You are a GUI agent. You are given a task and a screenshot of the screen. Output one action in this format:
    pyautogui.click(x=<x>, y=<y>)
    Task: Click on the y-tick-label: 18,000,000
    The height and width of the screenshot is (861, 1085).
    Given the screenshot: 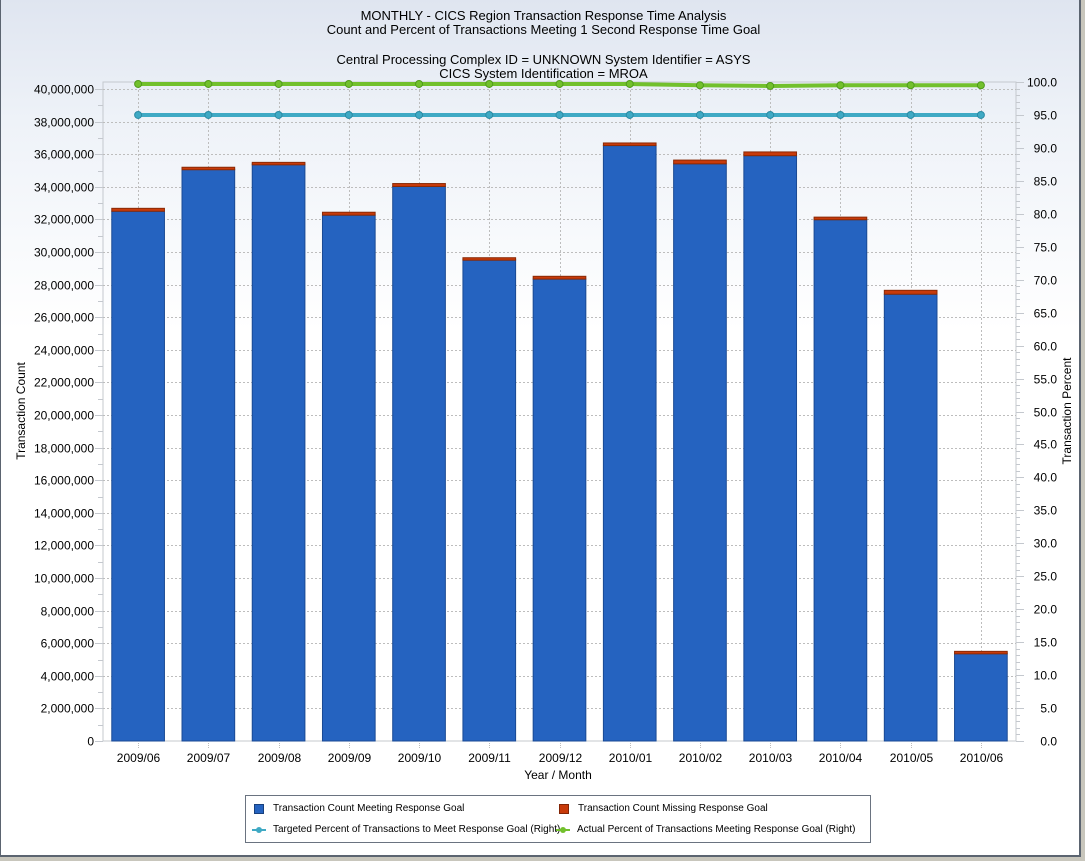 What is the action you would take?
    pyautogui.click(x=64, y=449)
    